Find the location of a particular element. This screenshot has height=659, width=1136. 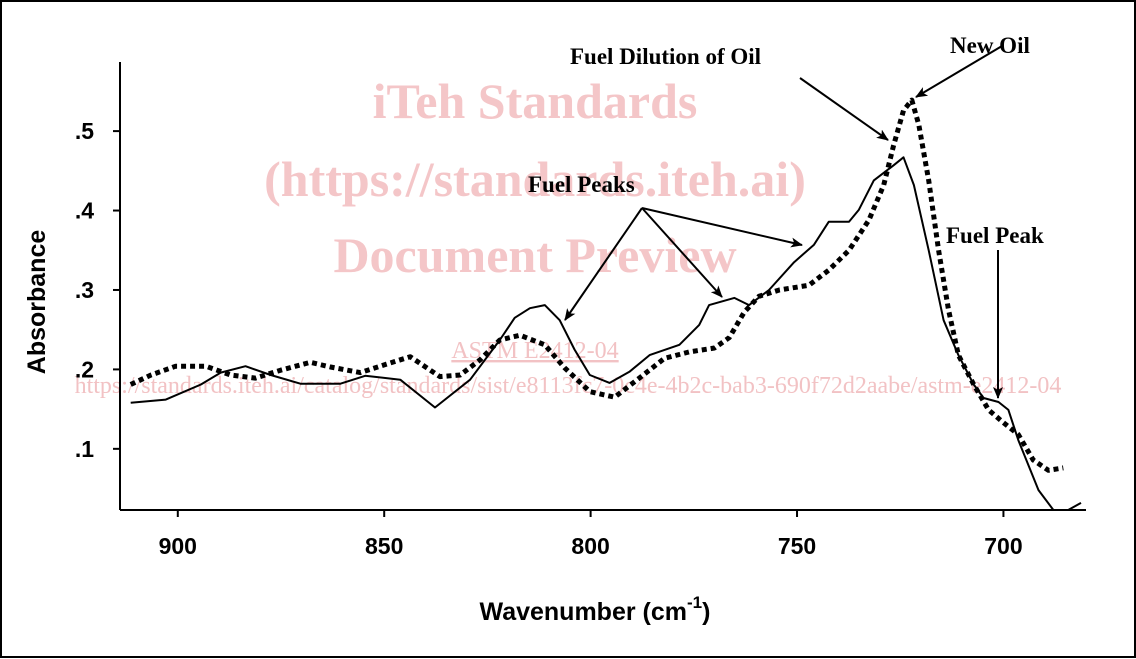

x-tick-label: 850 is located at coordinates (384, 546).